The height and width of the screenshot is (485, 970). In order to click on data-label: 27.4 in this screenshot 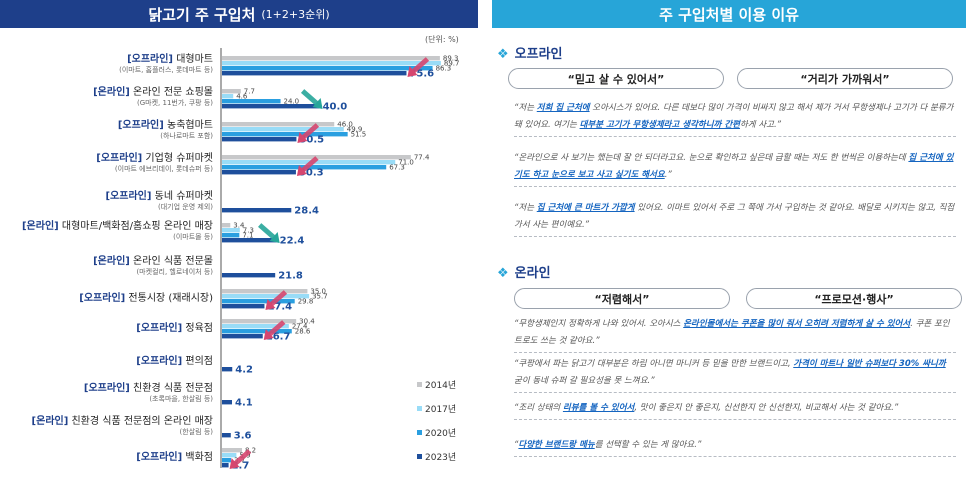, I will do `click(300, 327)`.